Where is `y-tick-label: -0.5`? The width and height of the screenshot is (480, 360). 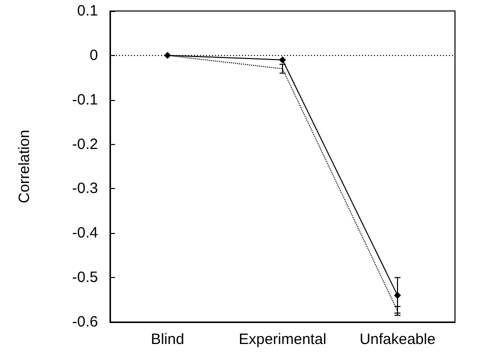
y-tick-label: -0.5 is located at coordinates (85, 277).